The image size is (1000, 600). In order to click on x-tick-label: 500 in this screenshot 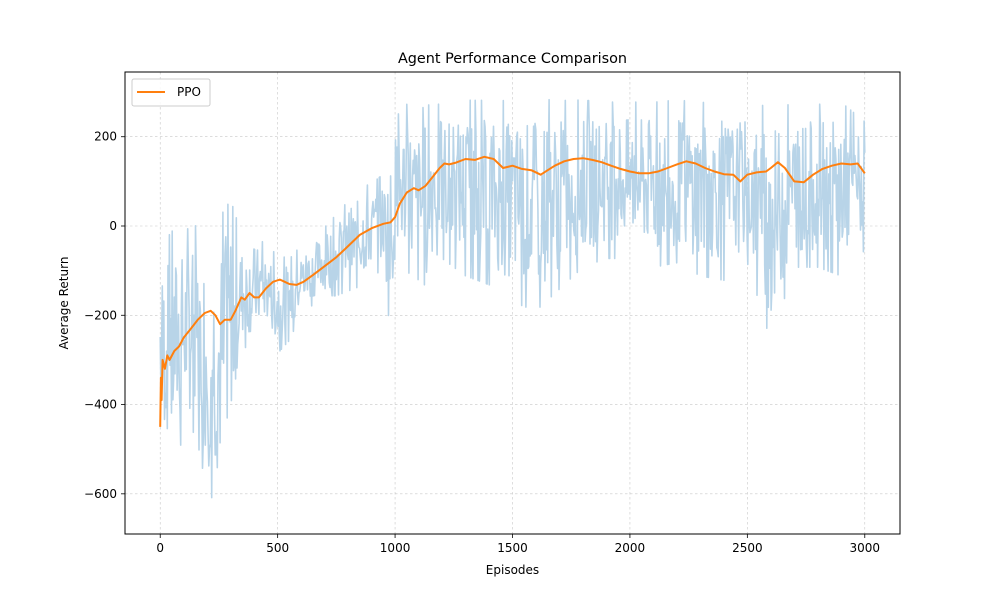, I will do `click(277, 548)`.